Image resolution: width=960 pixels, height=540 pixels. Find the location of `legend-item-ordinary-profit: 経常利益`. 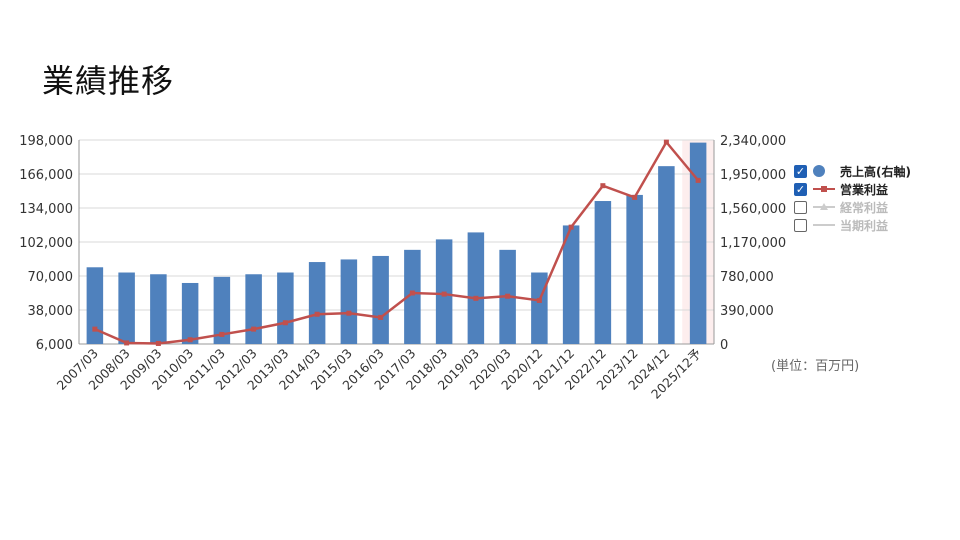

legend-item-ordinary-profit: 経常利益 is located at coordinates (852, 207).